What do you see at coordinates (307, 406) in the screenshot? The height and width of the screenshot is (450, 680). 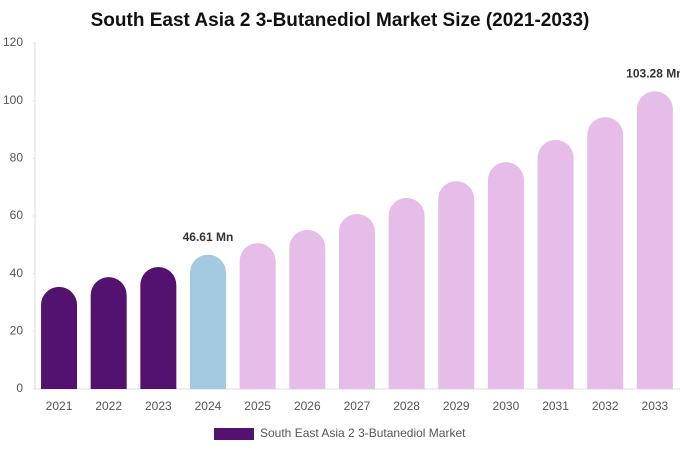 I see `x-tick-label: 2026` at bounding box center [307, 406].